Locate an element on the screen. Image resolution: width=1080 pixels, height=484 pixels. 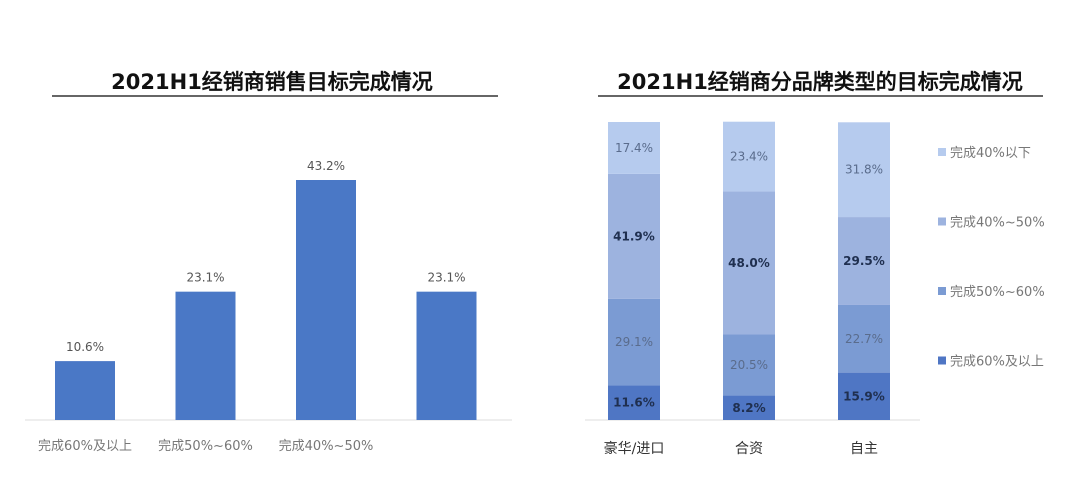
legend-label: 完成50%~60% is located at coordinates (997, 292).